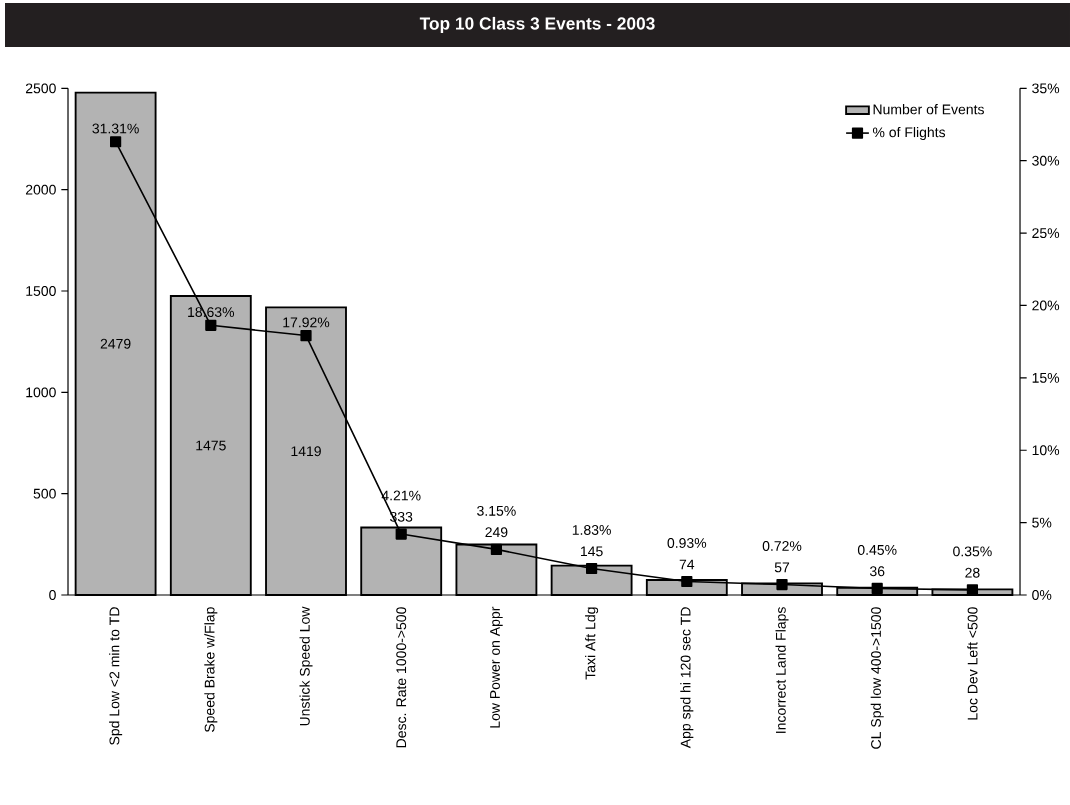  Describe the element at coordinates (496, 532) in the screenshot. I see `data-label: 249` at that location.